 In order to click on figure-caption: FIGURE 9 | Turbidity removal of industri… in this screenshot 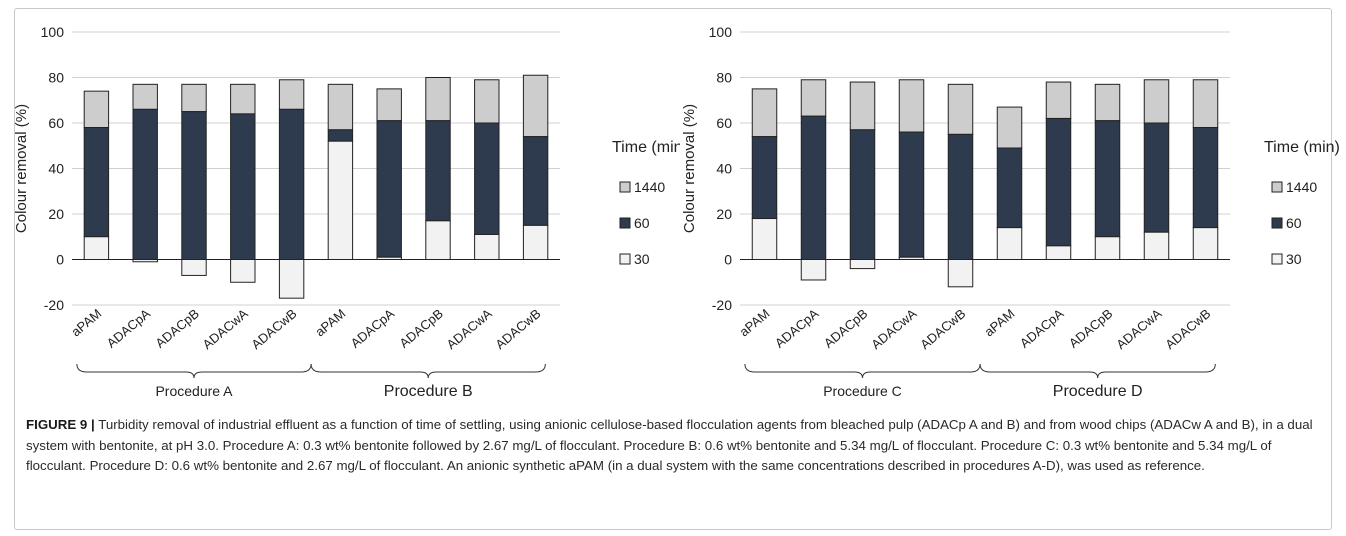, I will do `click(676, 446)`.